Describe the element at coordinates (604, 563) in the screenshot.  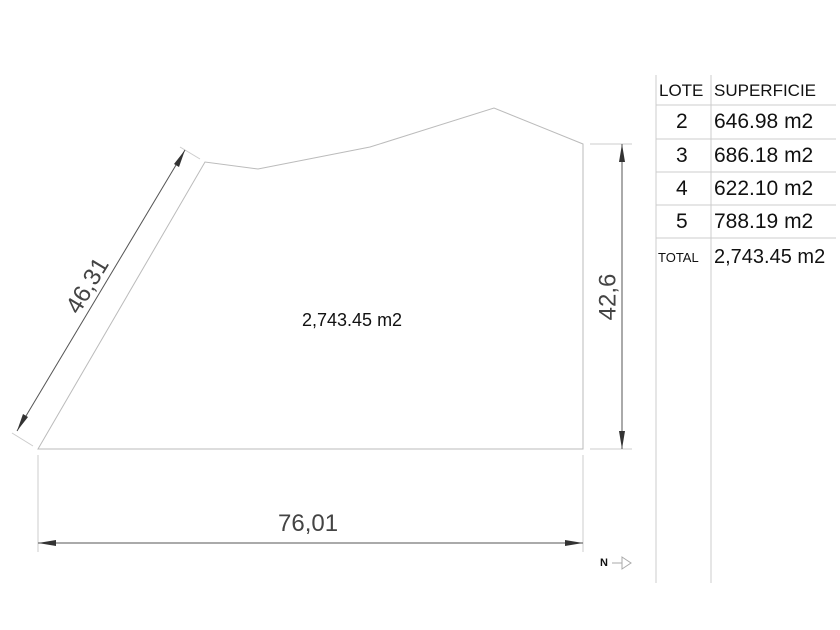
I see `north-label: N` at that location.